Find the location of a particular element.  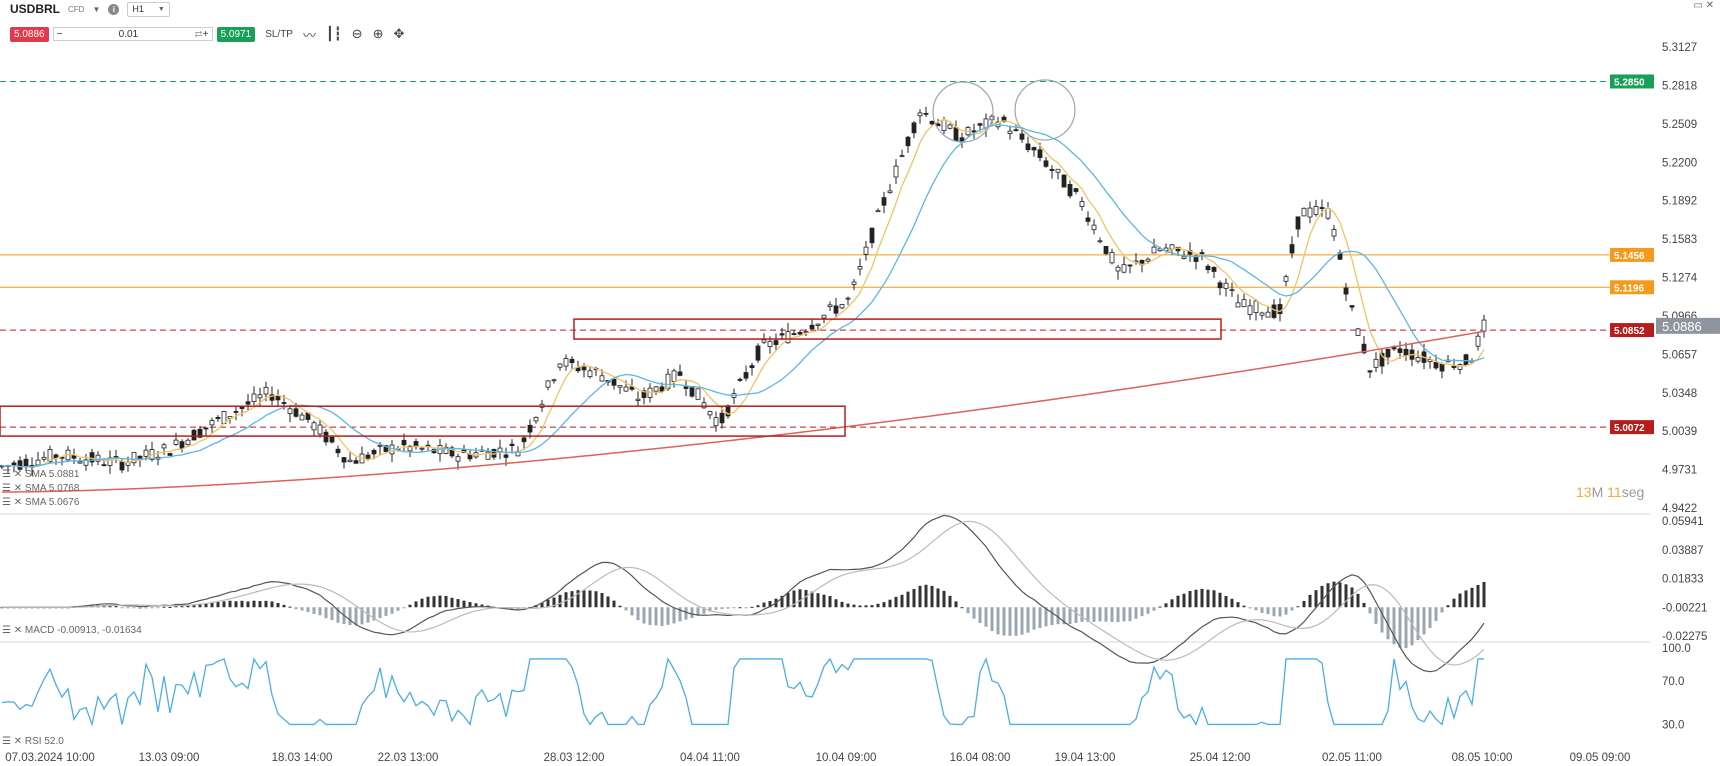

rsi-line is located at coordinates (742, 692).